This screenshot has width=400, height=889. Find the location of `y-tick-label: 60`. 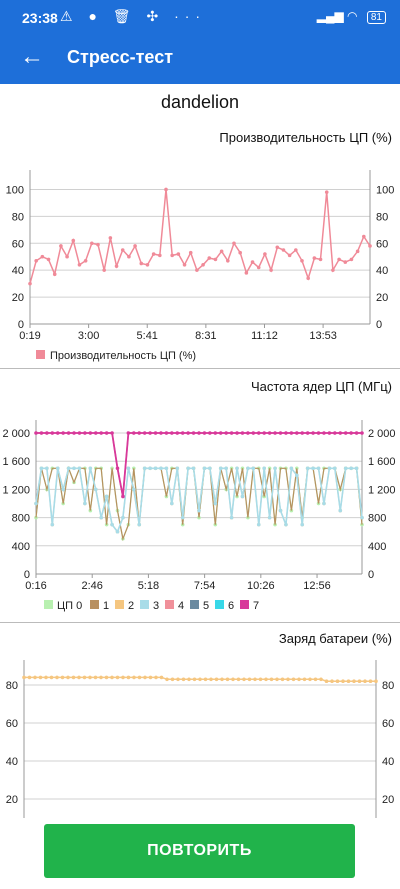

y-tick-label: 60 is located at coordinates (18, 244).